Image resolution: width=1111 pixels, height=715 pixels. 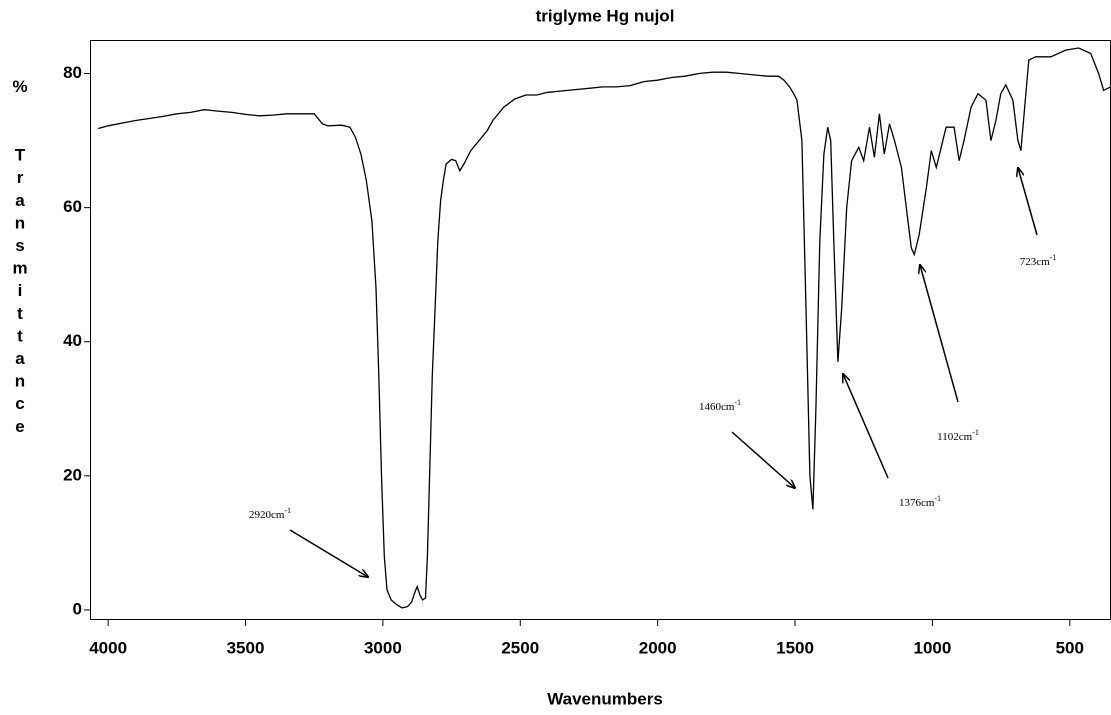 I want to click on annotation: 1102cm-1, so click(x=958, y=435).